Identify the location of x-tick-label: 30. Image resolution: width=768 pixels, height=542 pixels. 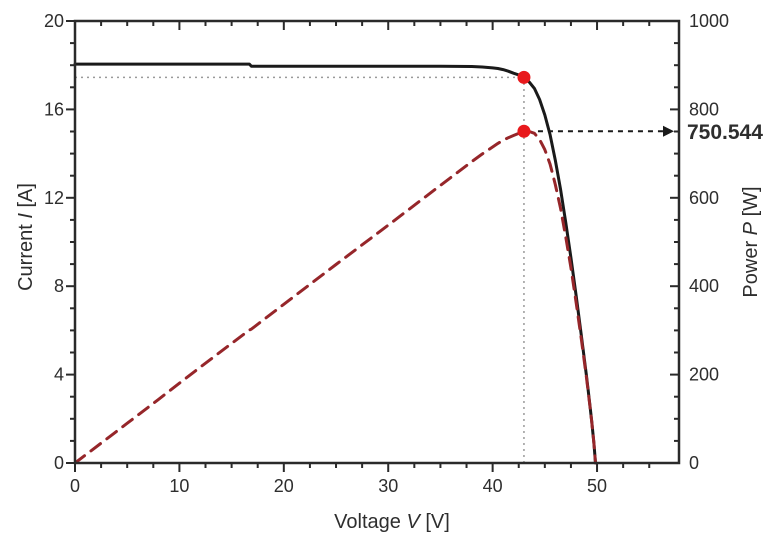
(388, 486).